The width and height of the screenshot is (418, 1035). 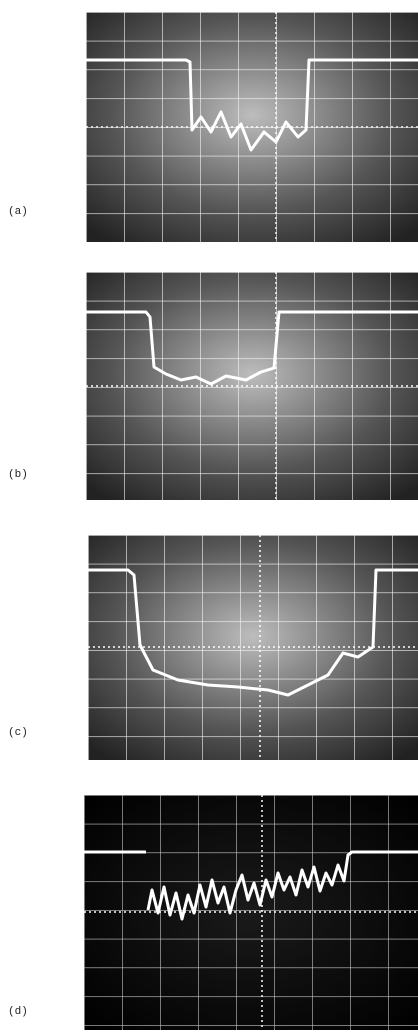 What do you see at coordinates (18, 212) in the screenshot?
I see `panel-label: (a)` at bounding box center [18, 212].